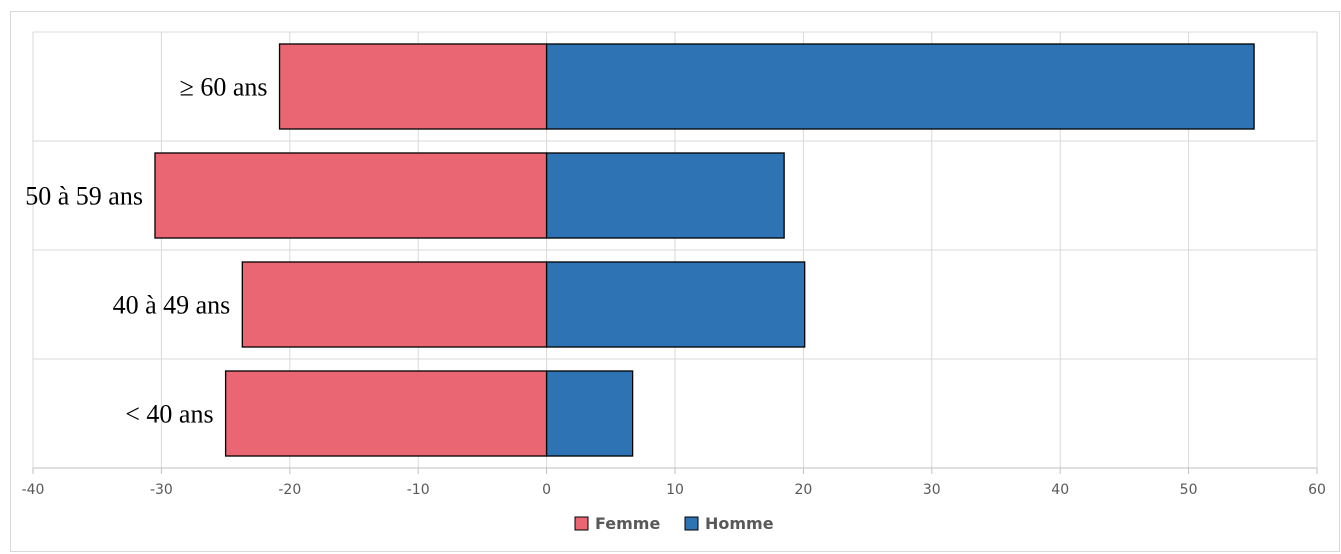  What do you see at coordinates (224, 87) in the screenshot?
I see `category-label-3: ≥ 60 ans` at bounding box center [224, 87].